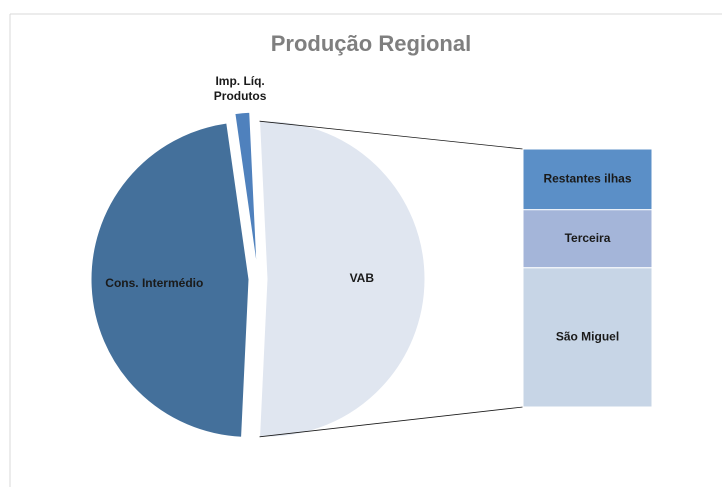 This screenshot has width=722, height=487. I want to click on bar-label: Terceira, so click(588, 238).